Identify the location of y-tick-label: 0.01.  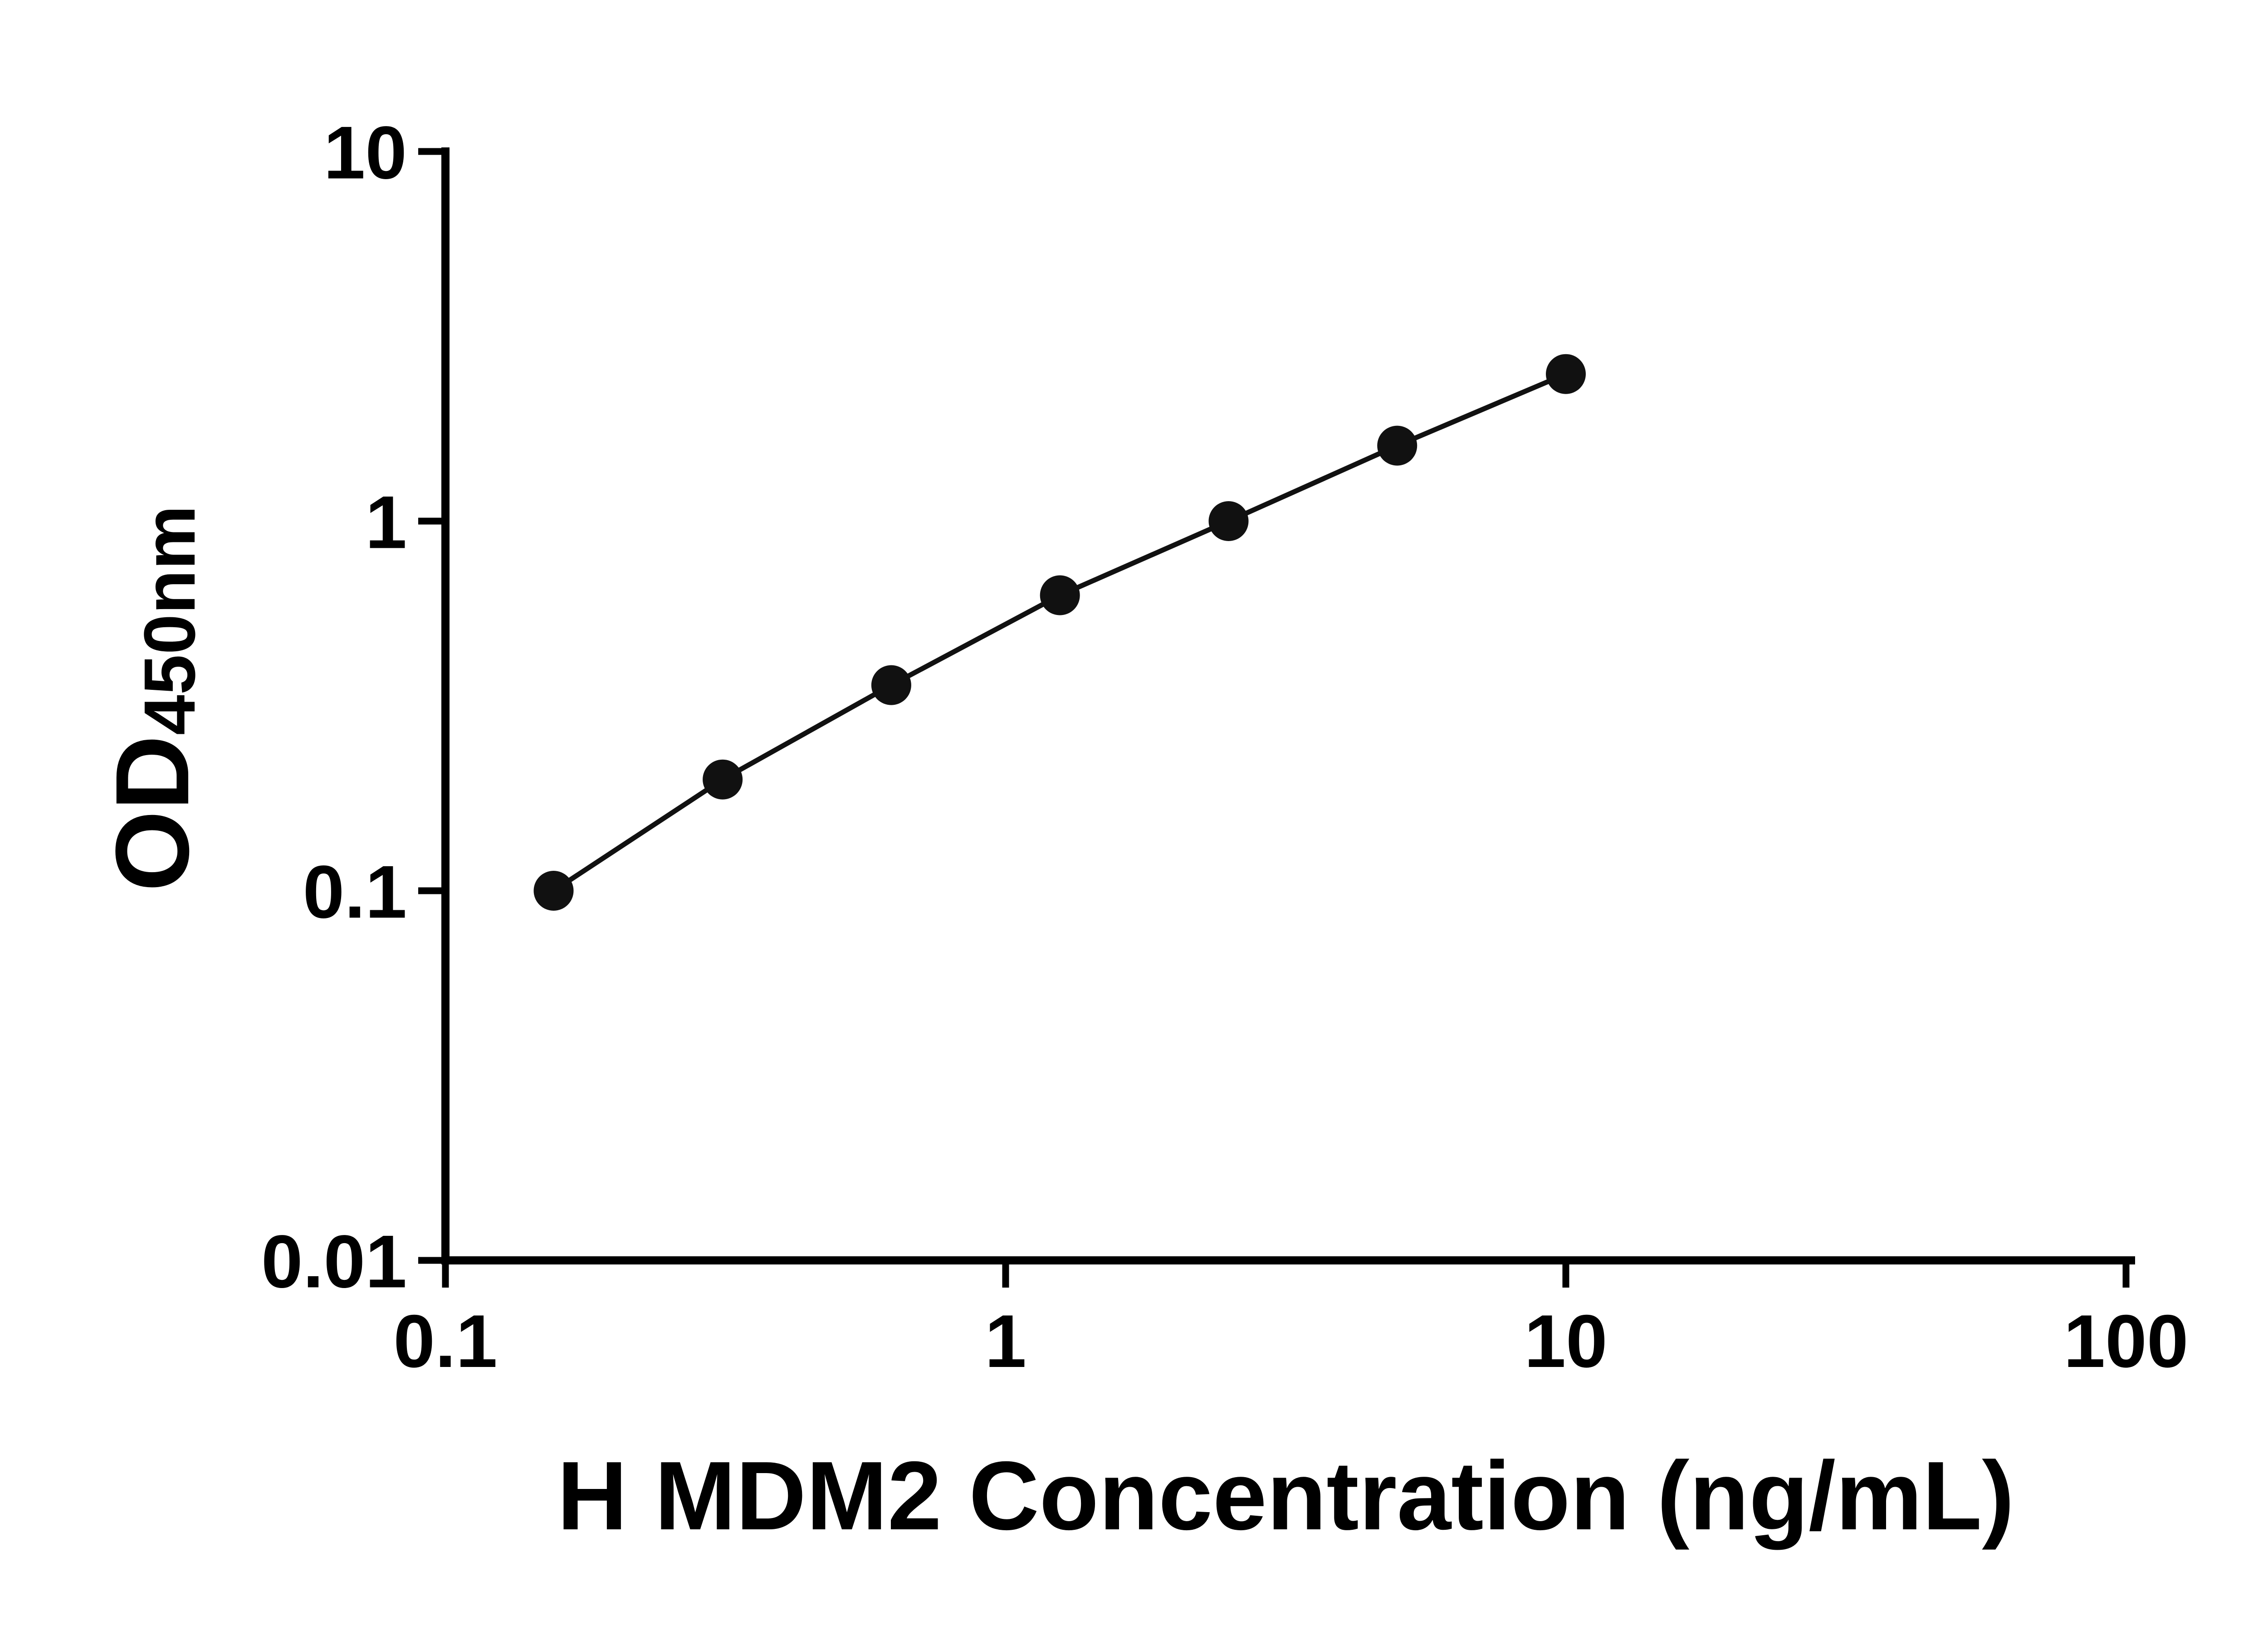
(334, 1261).